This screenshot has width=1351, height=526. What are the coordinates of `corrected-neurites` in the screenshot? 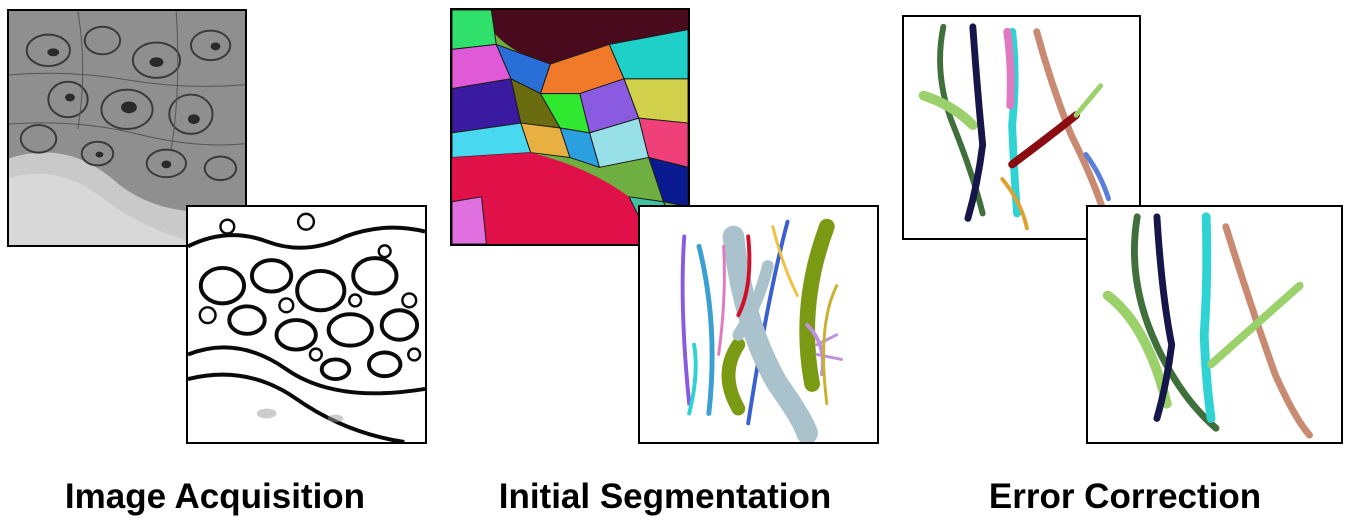 It's located at (1214, 324).